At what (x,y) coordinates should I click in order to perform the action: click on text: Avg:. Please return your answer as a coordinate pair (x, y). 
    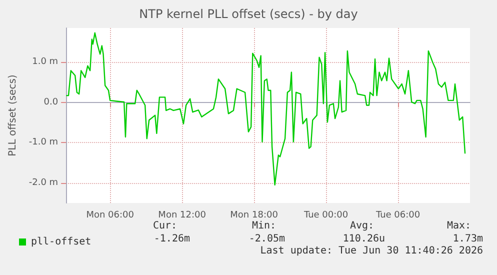
    Looking at the image, I should click on (362, 226).